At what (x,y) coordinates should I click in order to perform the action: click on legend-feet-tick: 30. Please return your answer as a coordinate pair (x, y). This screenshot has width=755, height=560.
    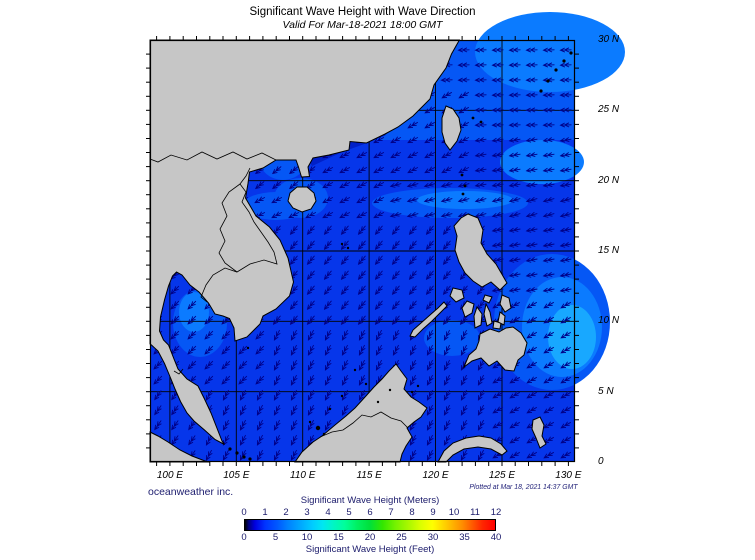
    Looking at the image, I should click on (433, 537).